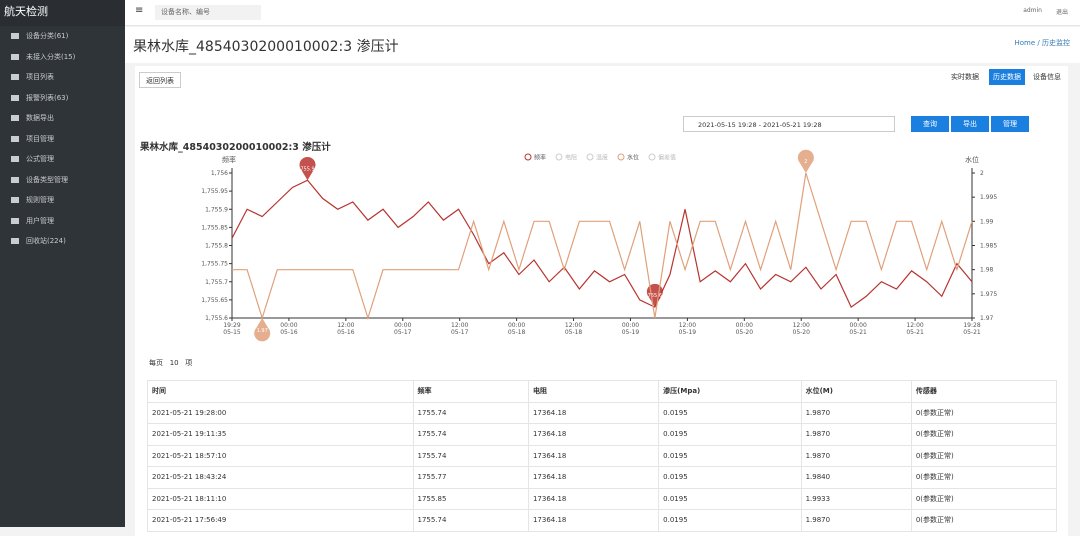  Describe the element at coordinates (280, 477) in the screenshot. I see `cell: 2021-05-21 18:43:24` at that location.